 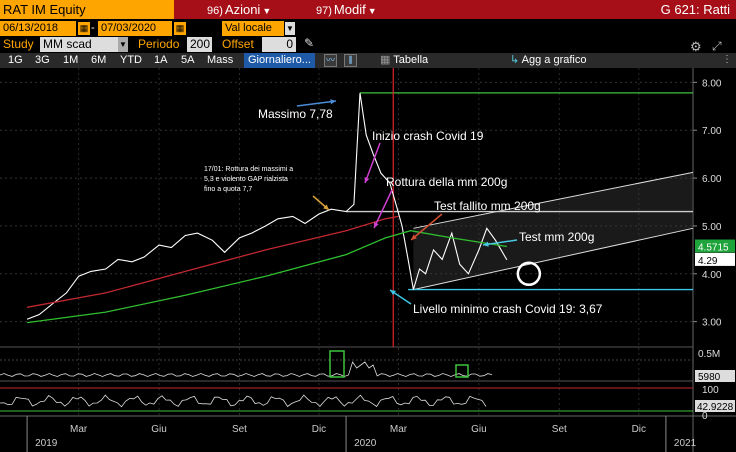 I want to click on rsi-last-label: 42.9228, so click(x=715, y=407).